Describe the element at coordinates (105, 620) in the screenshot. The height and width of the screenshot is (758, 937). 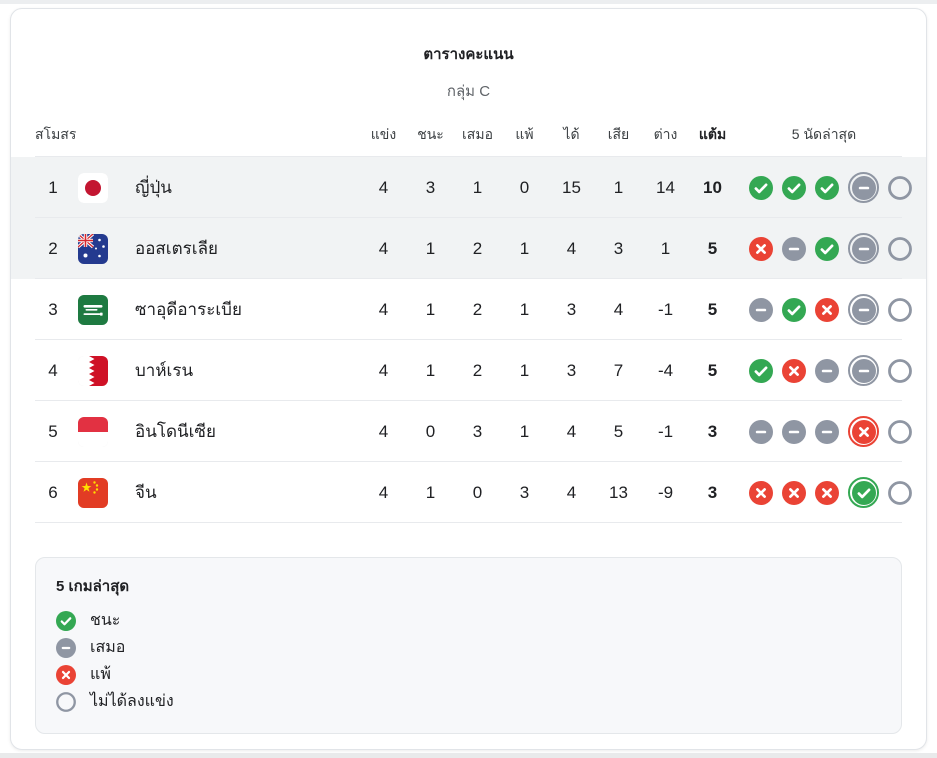
I see `legend-item-label: ชนะ` at that location.